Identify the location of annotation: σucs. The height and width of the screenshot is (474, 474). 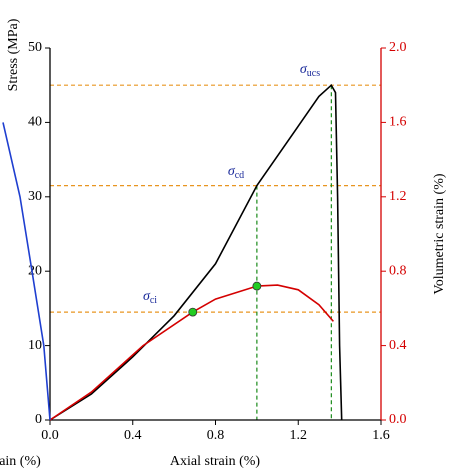
(310, 70).